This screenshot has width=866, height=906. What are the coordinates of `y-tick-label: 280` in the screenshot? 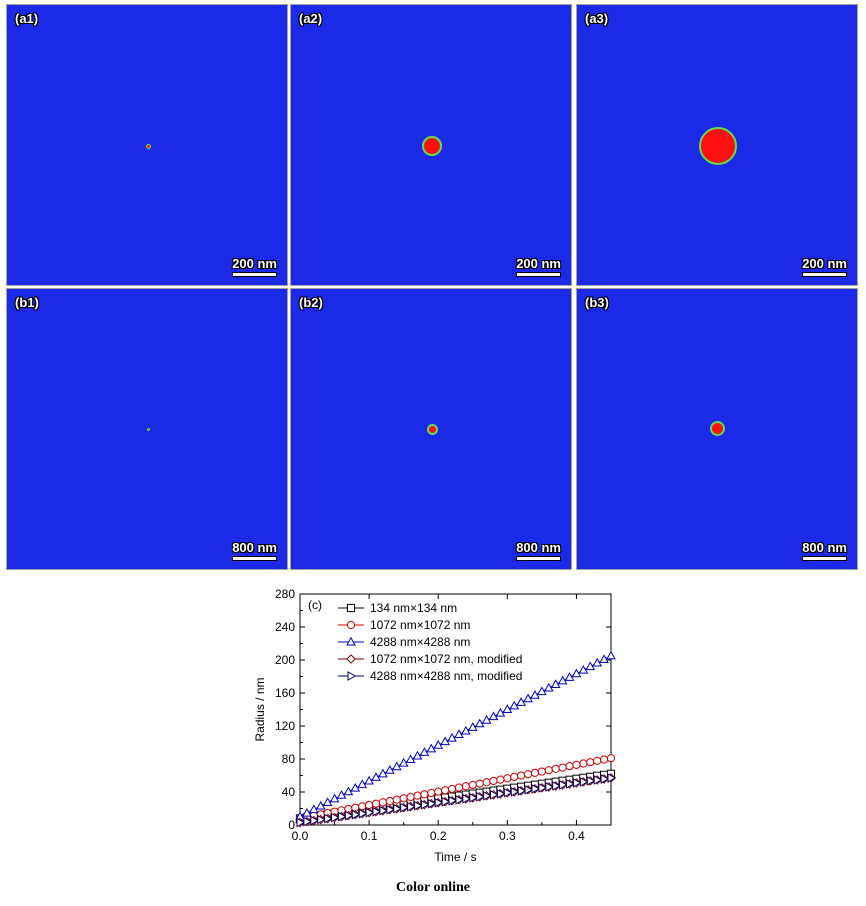 It's located at (285, 594).